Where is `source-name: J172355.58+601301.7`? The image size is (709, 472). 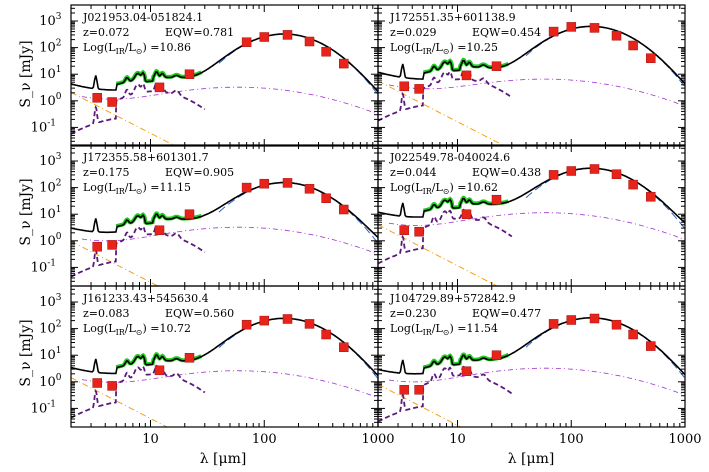 source-name: J172355.58+601301.7 is located at coordinates (145, 157).